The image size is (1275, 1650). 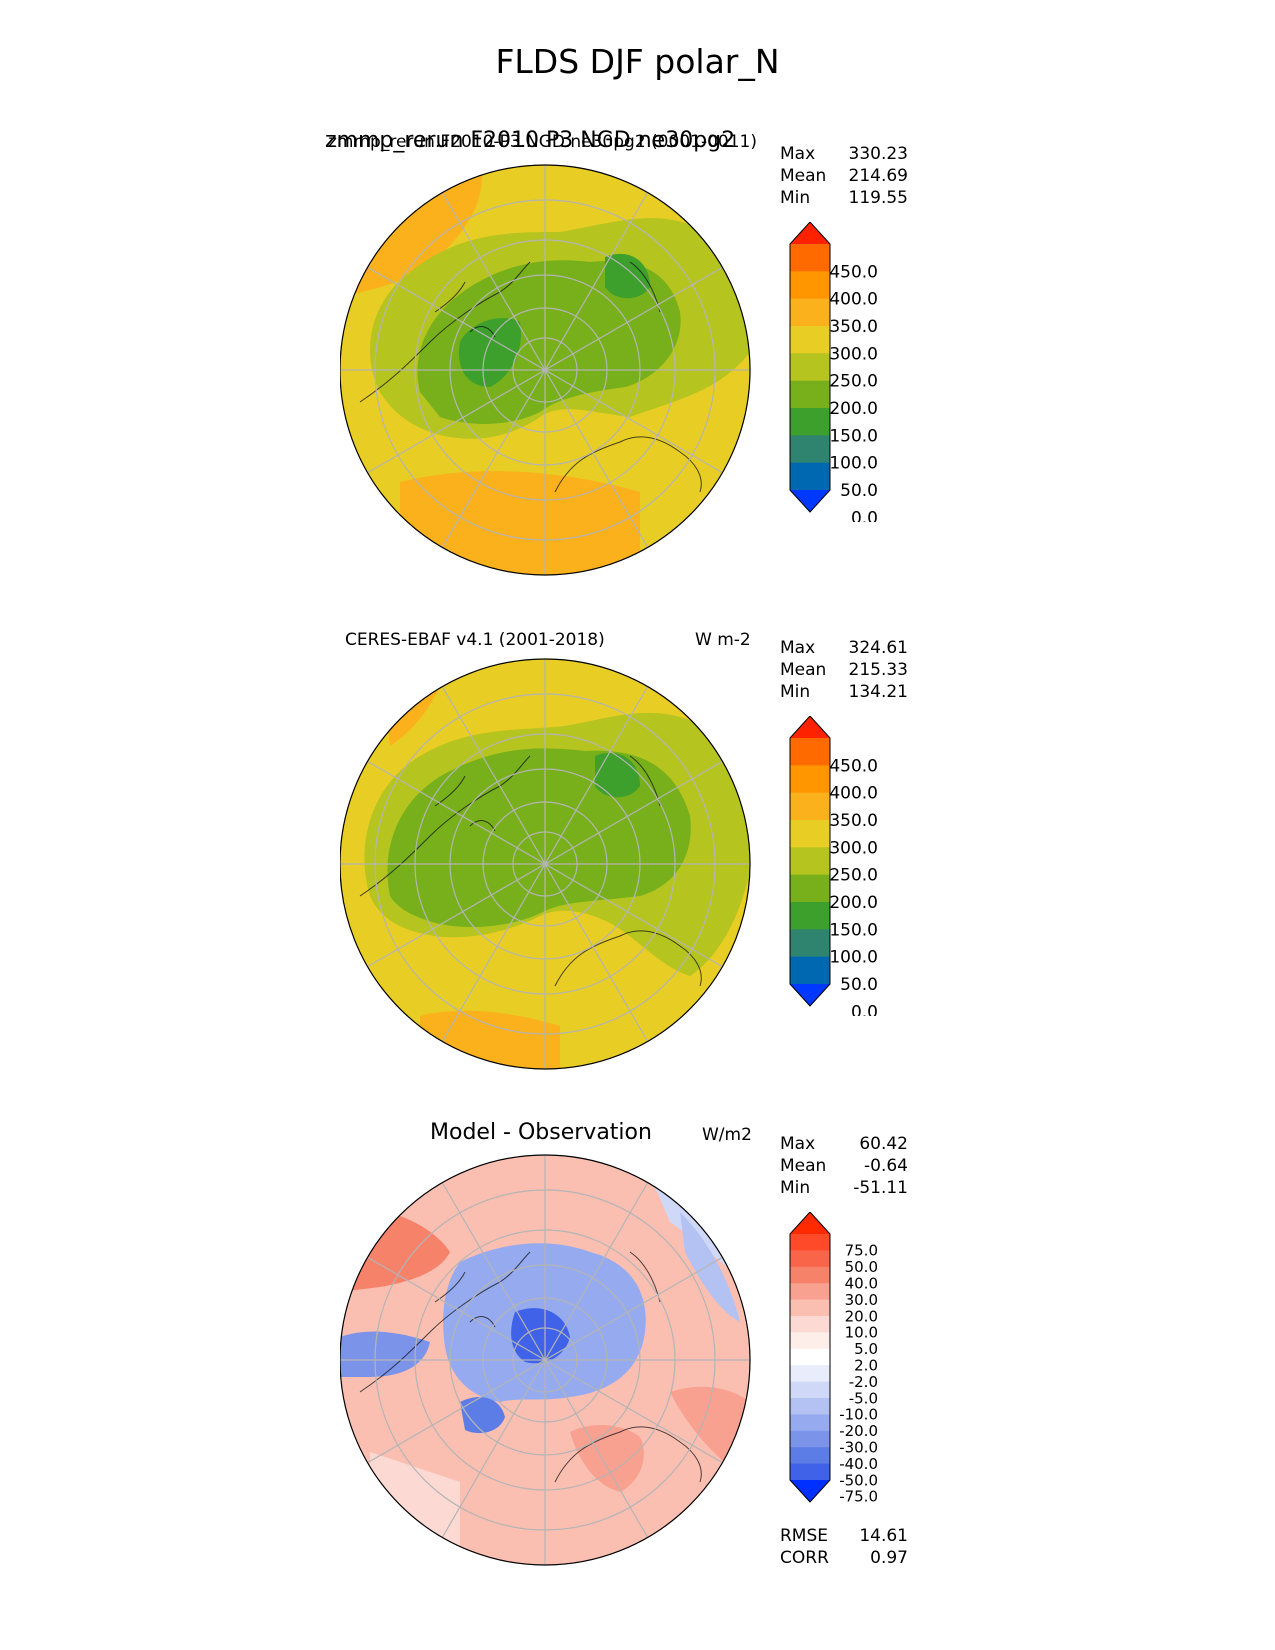 I want to click on metric-value: 14.61, so click(x=883, y=1536).